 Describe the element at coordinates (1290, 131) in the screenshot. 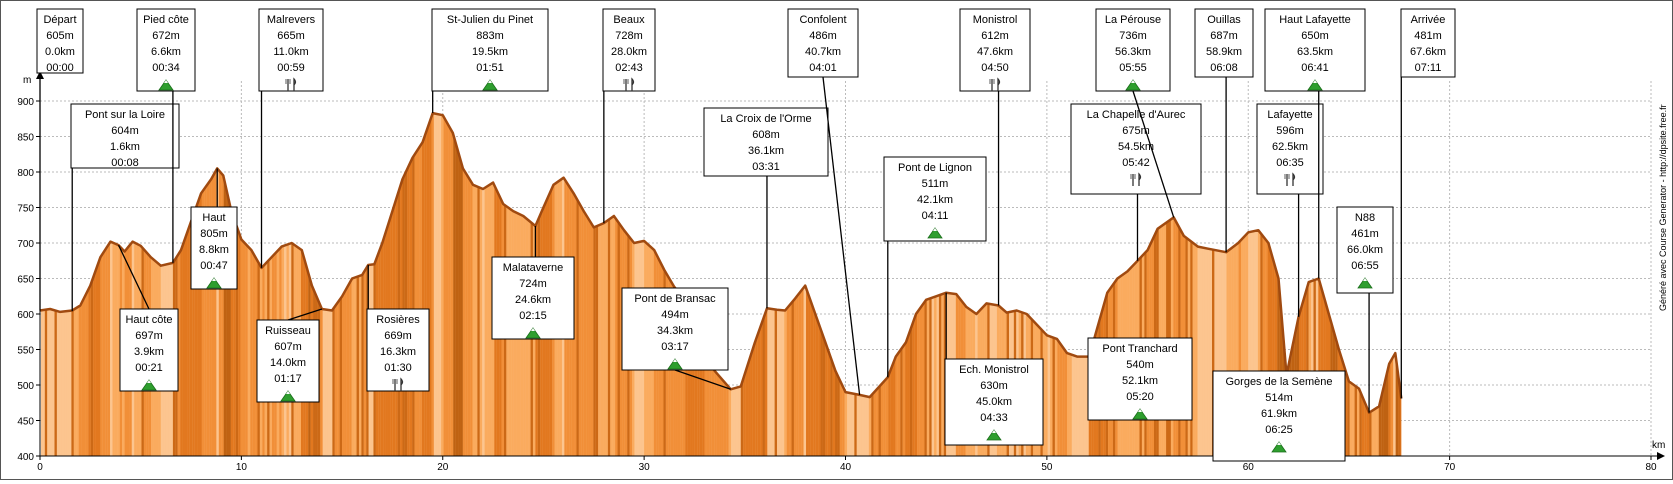

I see `waypoint-altitude: 596m` at that location.